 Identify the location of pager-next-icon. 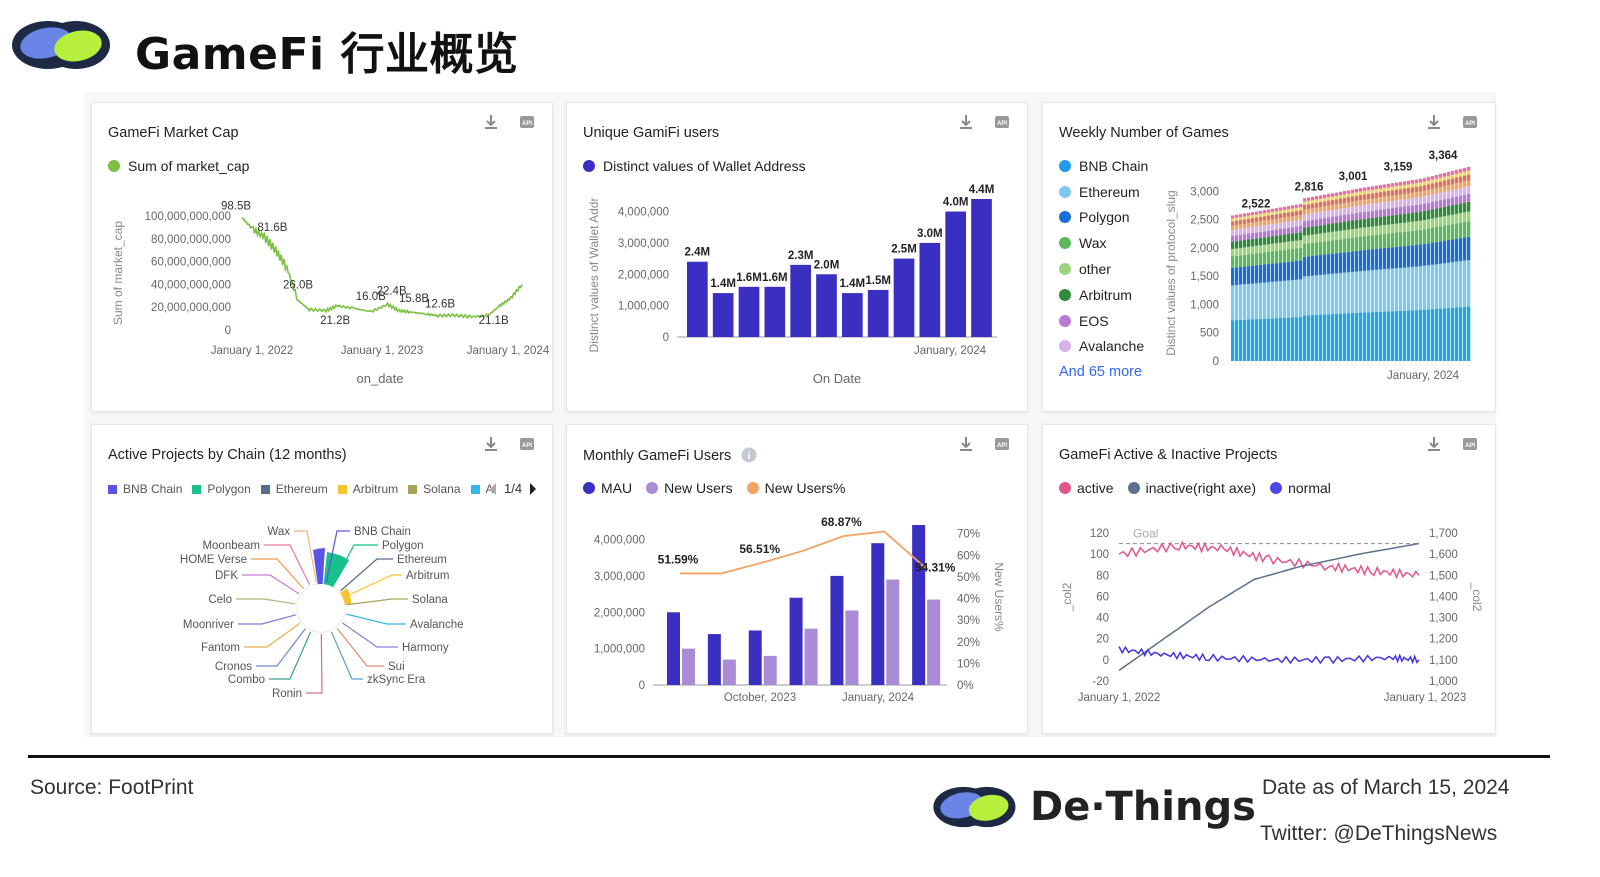
(533, 489).